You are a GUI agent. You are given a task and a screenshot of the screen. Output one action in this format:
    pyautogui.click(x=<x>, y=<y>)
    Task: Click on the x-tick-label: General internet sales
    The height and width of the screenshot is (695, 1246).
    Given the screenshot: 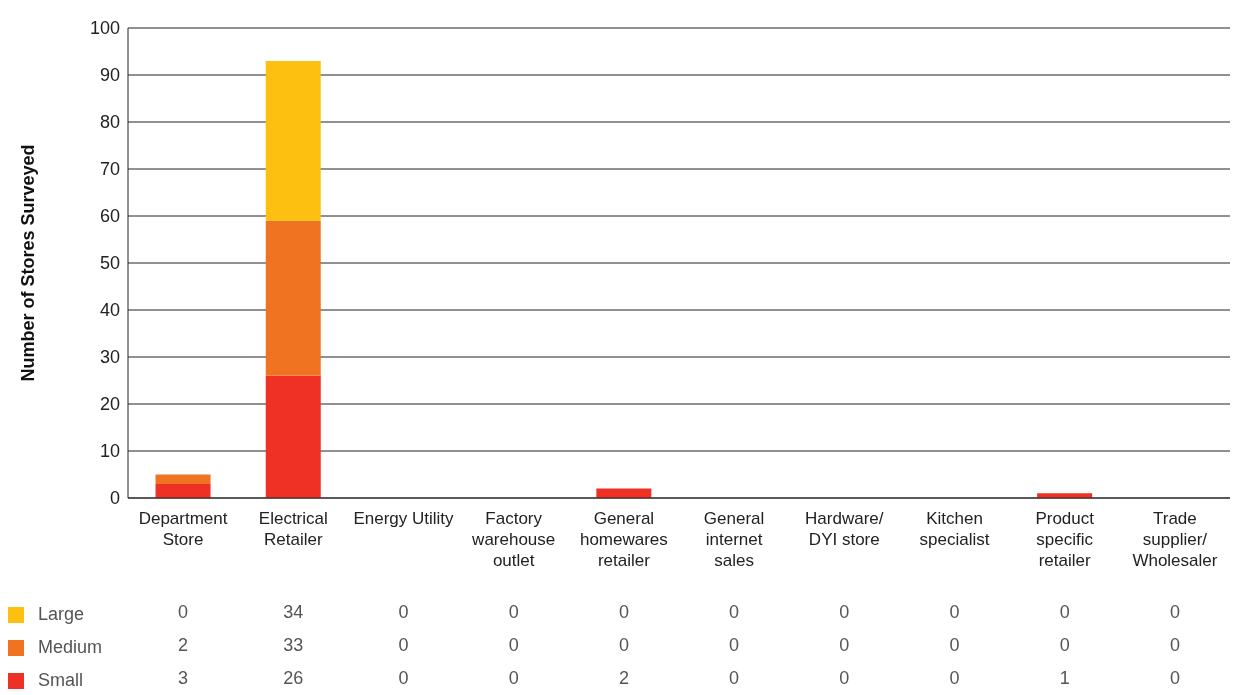 What is the action you would take?
    pyautogui.click(x=734, y=539)
    